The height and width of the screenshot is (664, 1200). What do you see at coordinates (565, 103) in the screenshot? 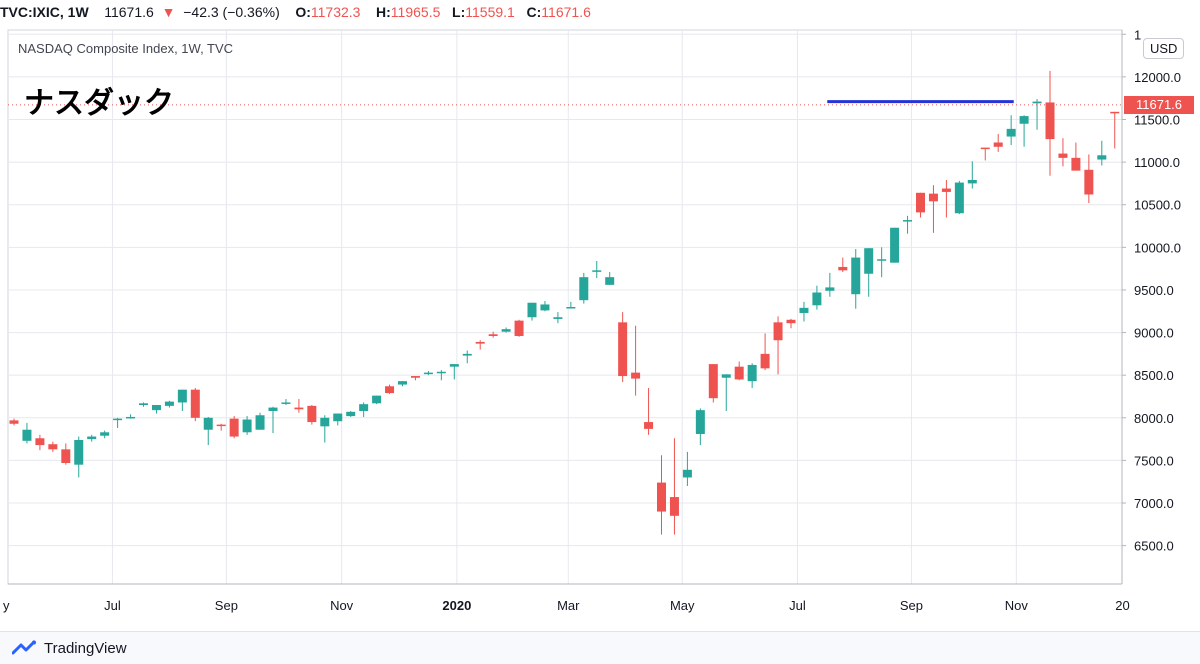
I see `overlay-layer` at bounding box center [565, 103].